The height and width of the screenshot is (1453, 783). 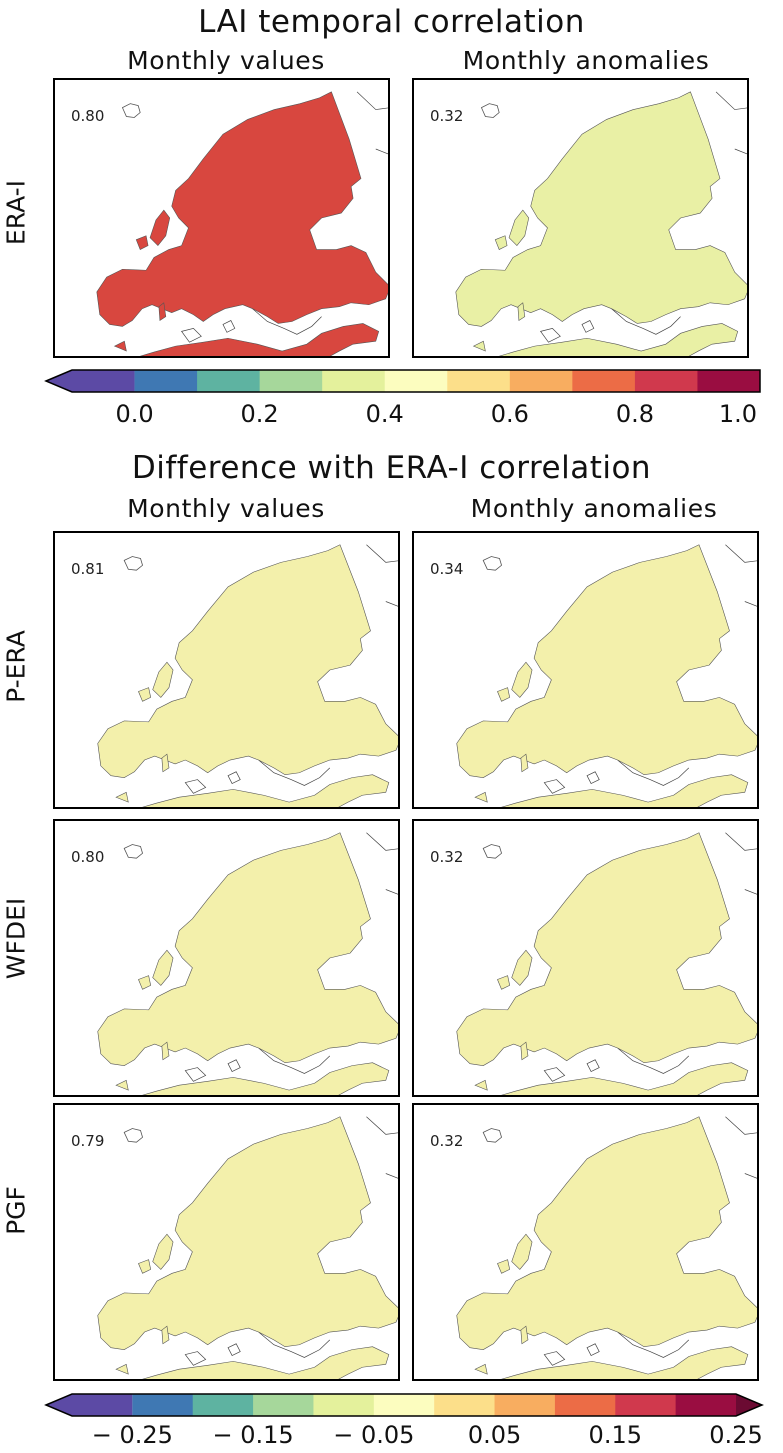 What do you see at coordinates (594, 508) in the screenshot?
I see `bottom-col-title-right: Monthly anomalies` at bounding box center [594, 508].